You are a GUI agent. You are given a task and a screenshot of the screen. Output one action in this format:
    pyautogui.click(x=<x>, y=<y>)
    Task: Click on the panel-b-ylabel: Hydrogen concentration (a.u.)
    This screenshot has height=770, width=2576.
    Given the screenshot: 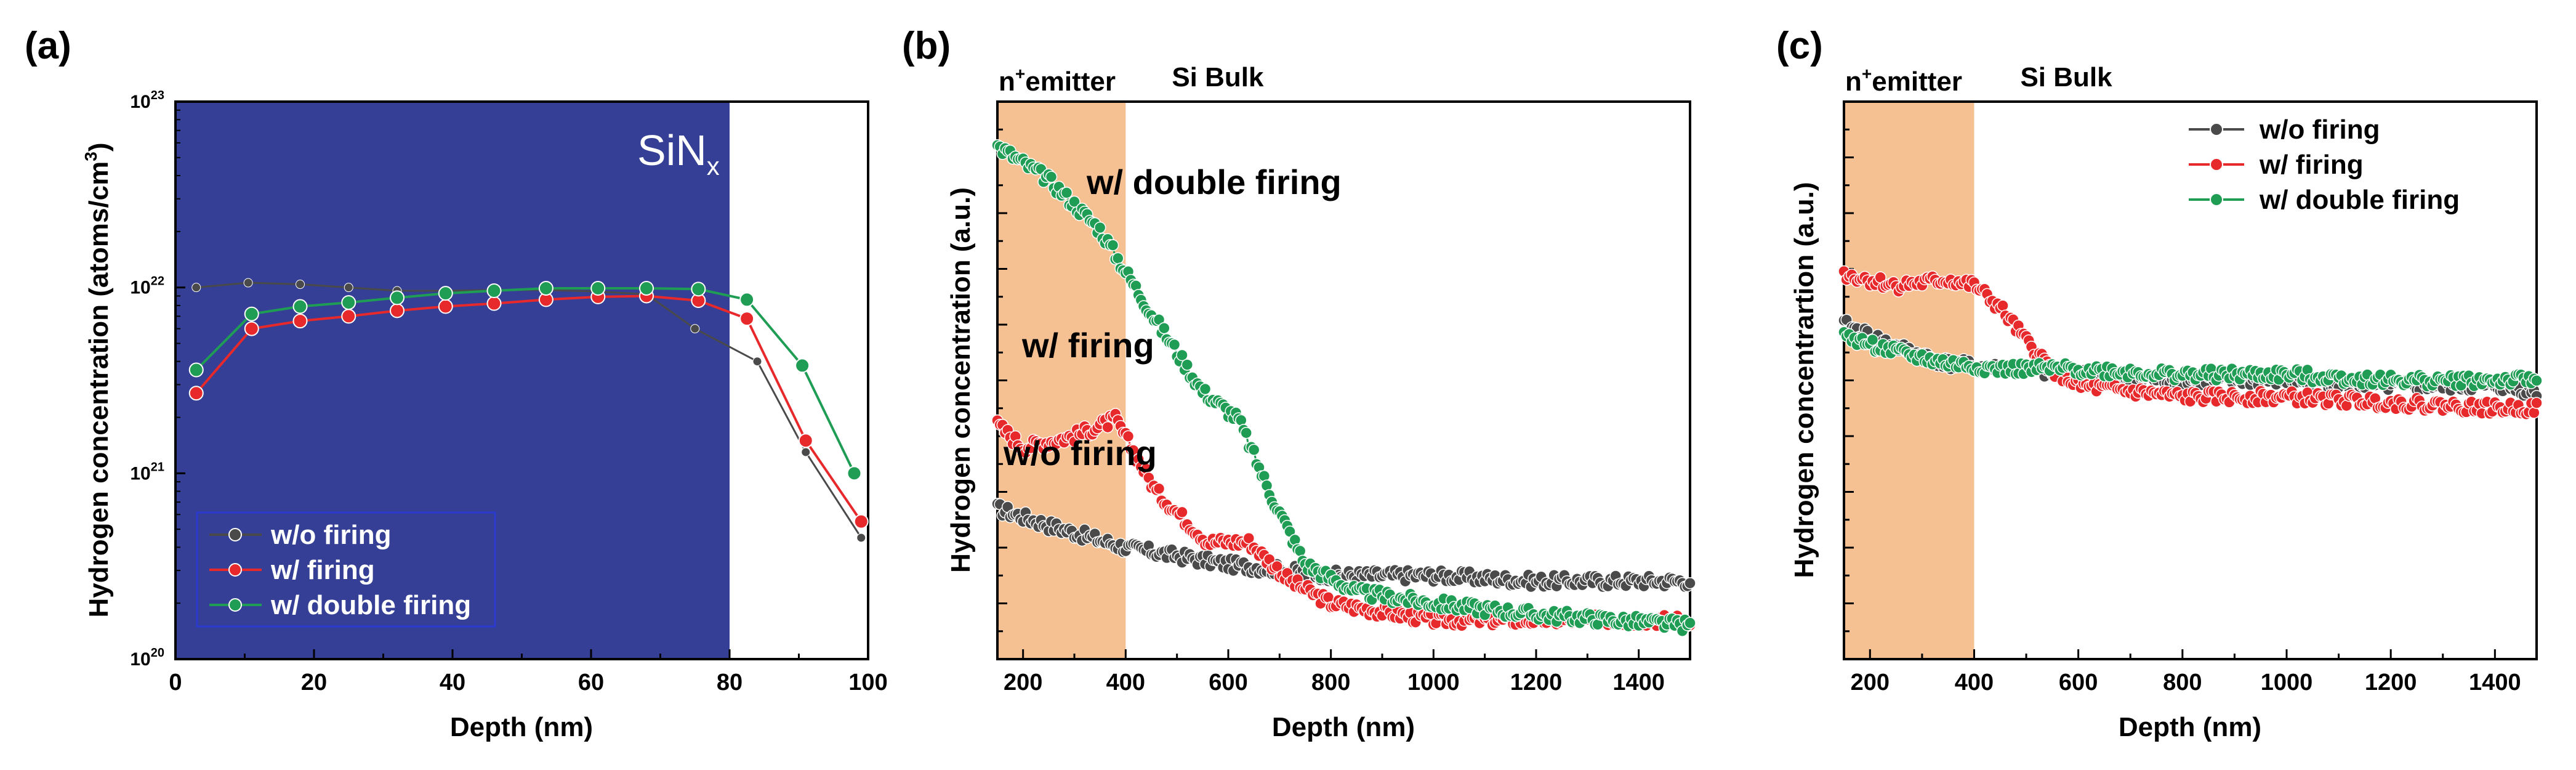 What is the action you would take?
    pyautogui.click(x=961, y=380)
    